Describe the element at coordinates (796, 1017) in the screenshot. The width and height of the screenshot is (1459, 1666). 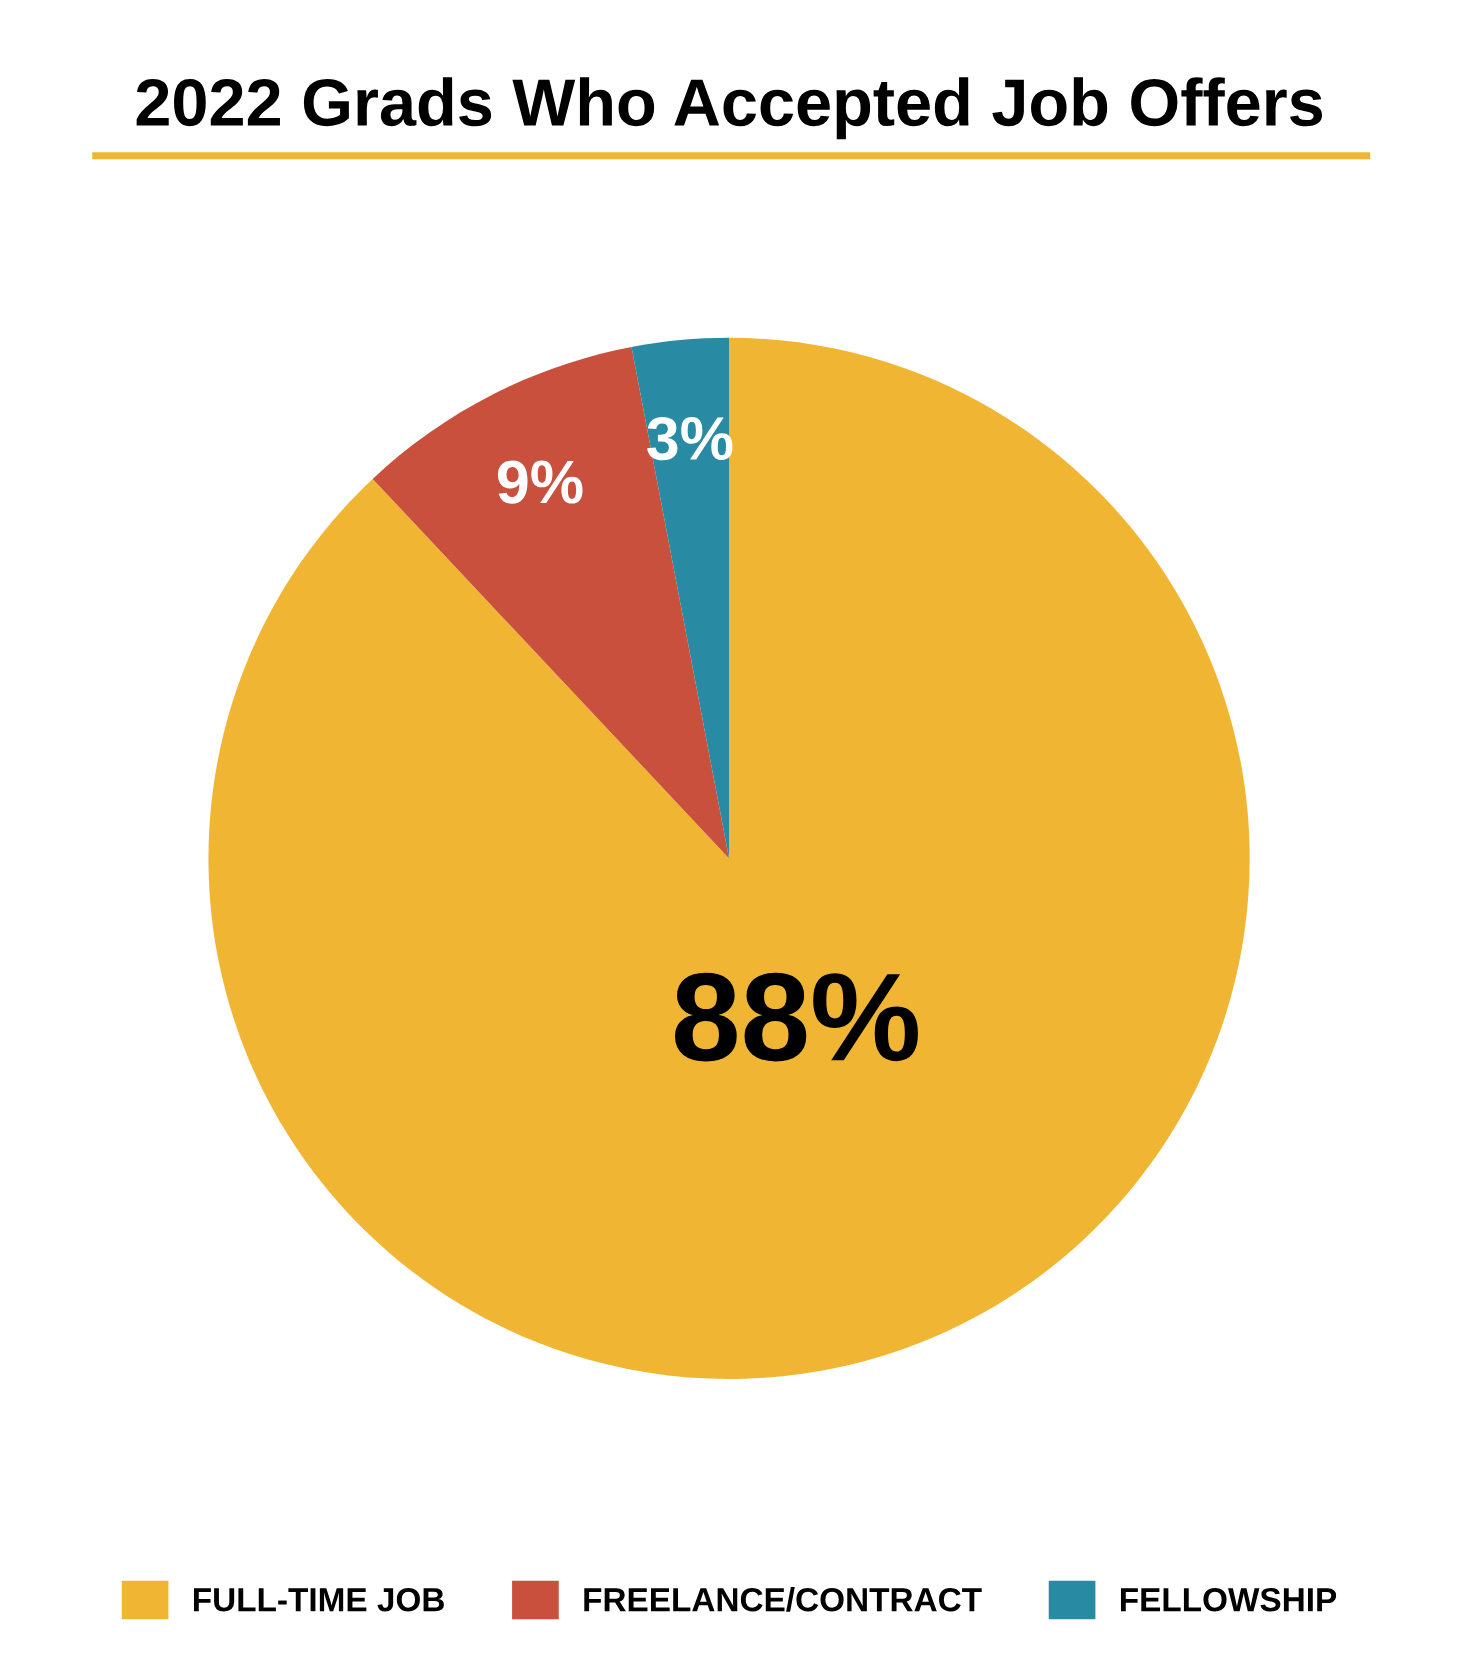
I see `data-label: 88%` at that location.